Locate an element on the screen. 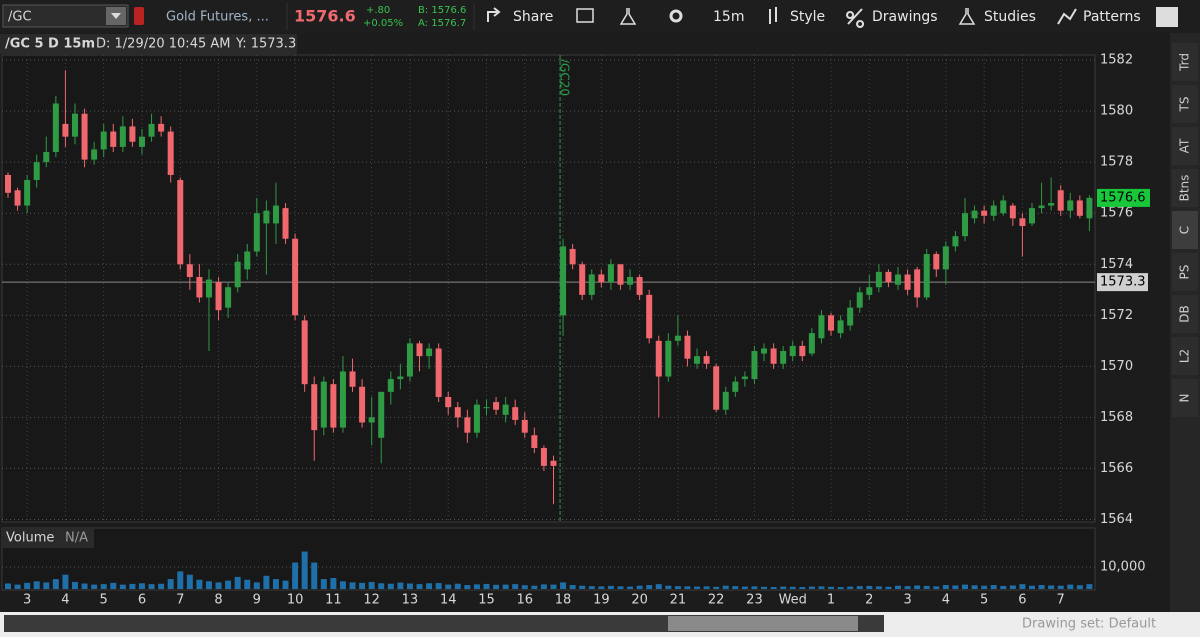 The height and width of the screenshot is (637, 1200). scrollbar-thumb is located at coordinates (763, 623).